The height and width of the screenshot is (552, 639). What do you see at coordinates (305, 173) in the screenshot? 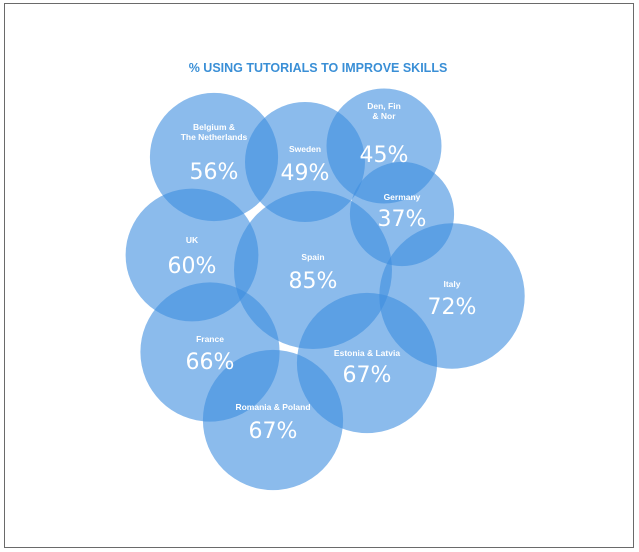
I see `bubble-value-1: 49%` at bounding box center [305, 173].